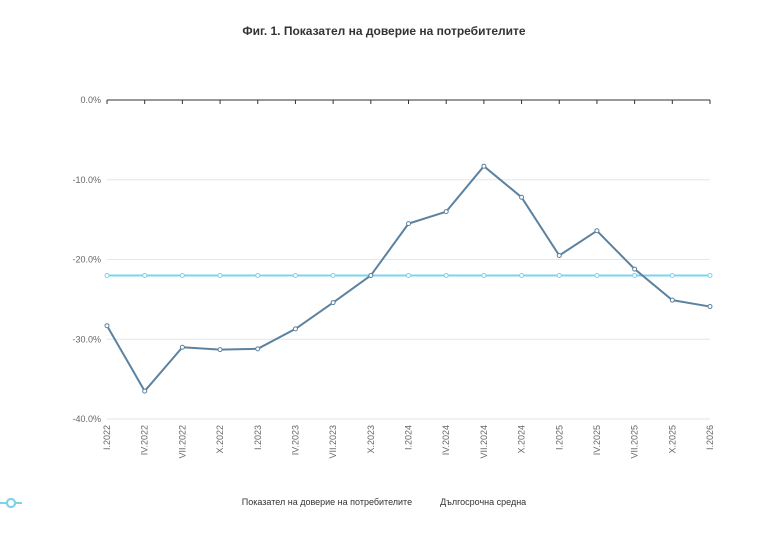 This screenshot has height=538, width=768. Describe the element at coordinates (635, 442) in the screenshot. I see `x-tick-label: VII.2025` at that location.